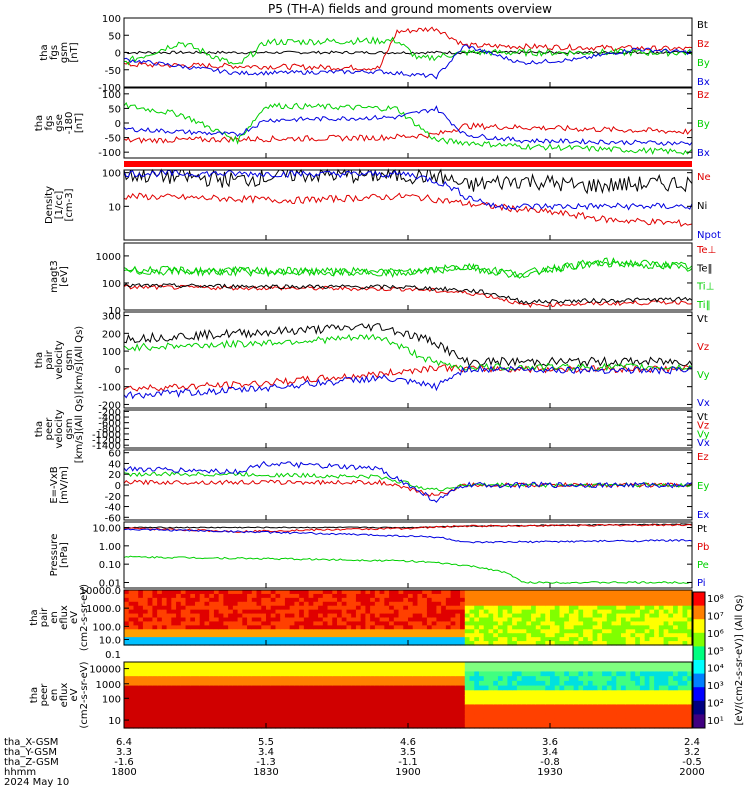  I want to click on y-axis-label: gse, so click(59, 123).